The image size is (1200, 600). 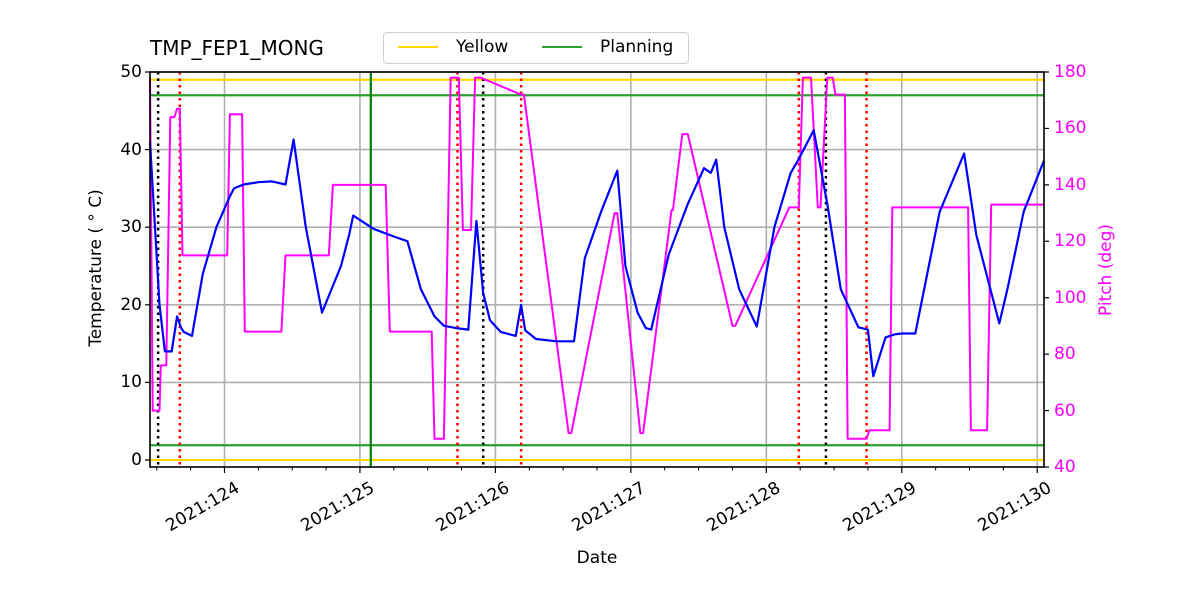 What do you see at coordinates (1070, 241) in the screenshot?
I see `y2-tick-label: 120` at bounding box center [1070, 241].